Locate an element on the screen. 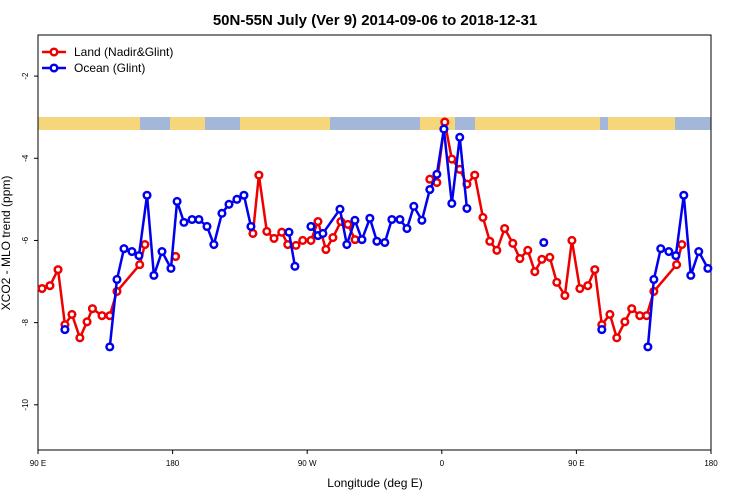 The width and height of the screenshot is (750, 500). y-axis-label: XCO2 - MLO trend (ppm) is located at coordinates (6, 243).